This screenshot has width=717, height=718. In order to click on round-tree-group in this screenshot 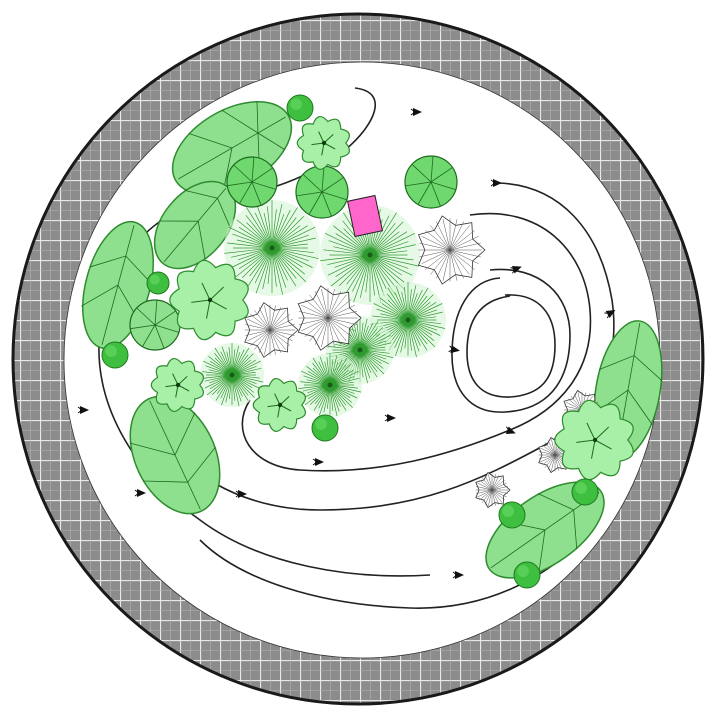, I will do `click(293, 253)`.